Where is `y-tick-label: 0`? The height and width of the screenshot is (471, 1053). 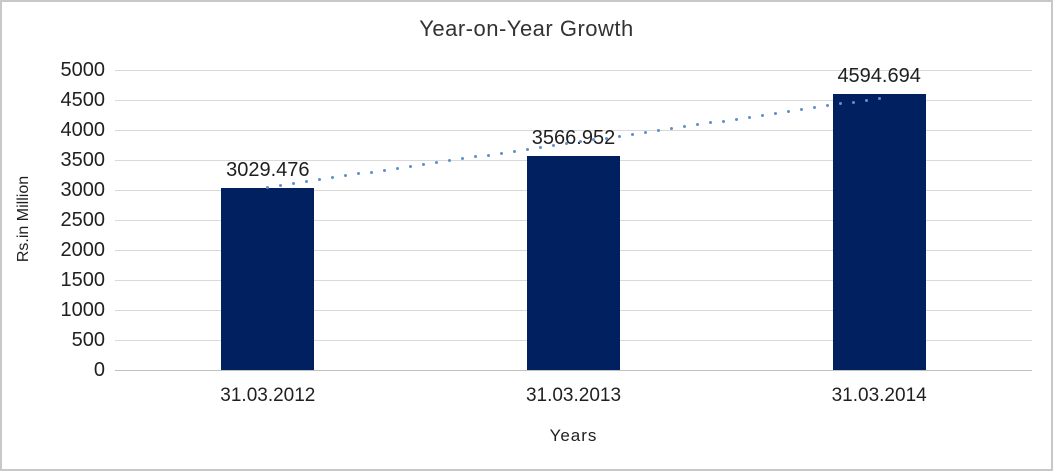 y-tick-label: 0 is located at coordinates (99, 370).